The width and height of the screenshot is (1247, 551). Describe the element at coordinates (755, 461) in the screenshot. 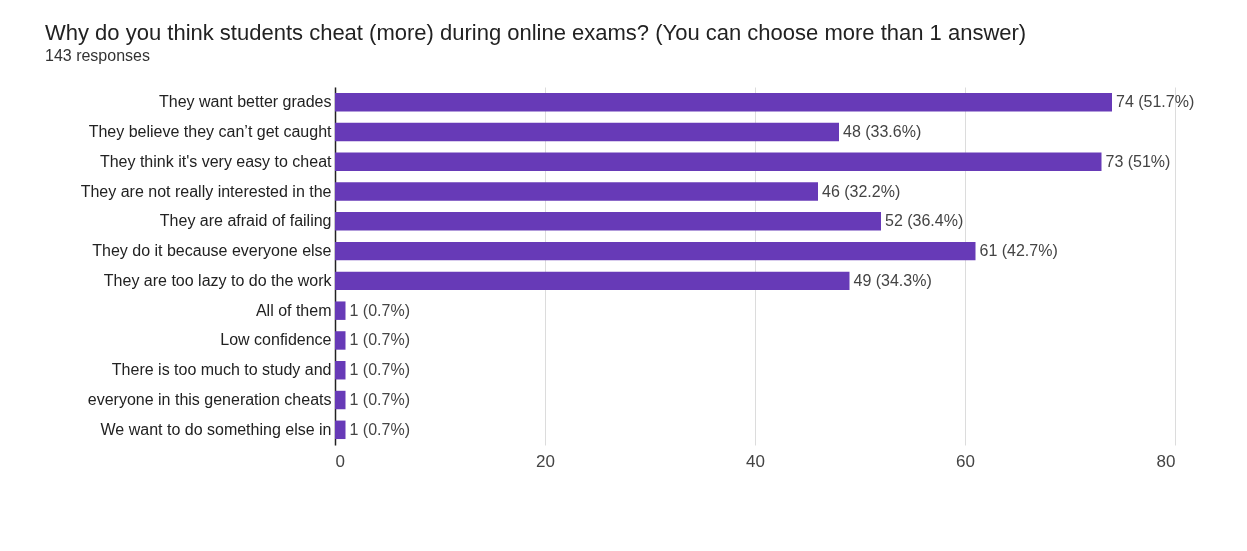

I see `x-tick-label: 40` at that location.